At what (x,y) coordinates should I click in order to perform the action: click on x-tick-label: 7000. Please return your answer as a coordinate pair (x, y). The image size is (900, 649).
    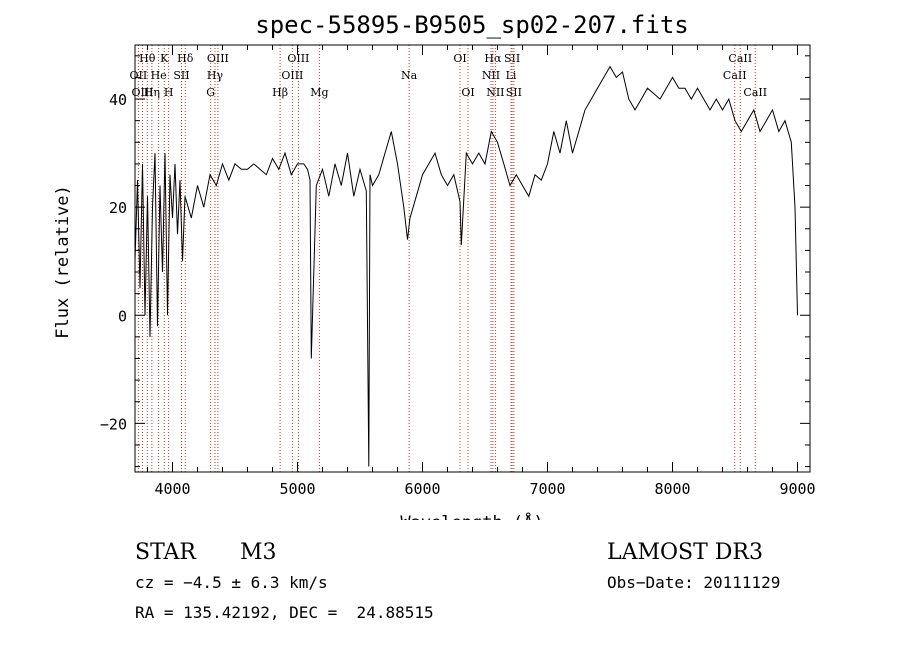
    Looking at the image, I should click on (547, 489).